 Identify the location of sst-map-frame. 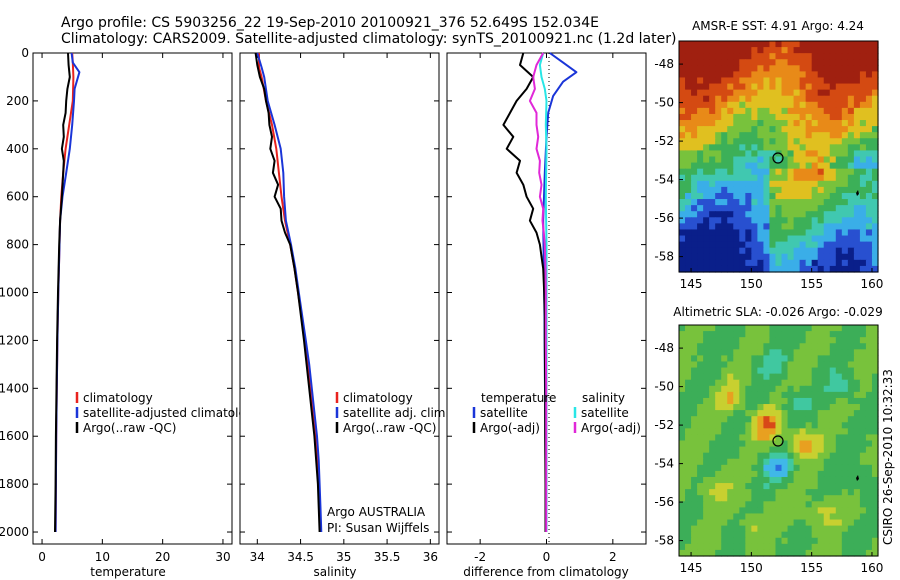
(778, 156).